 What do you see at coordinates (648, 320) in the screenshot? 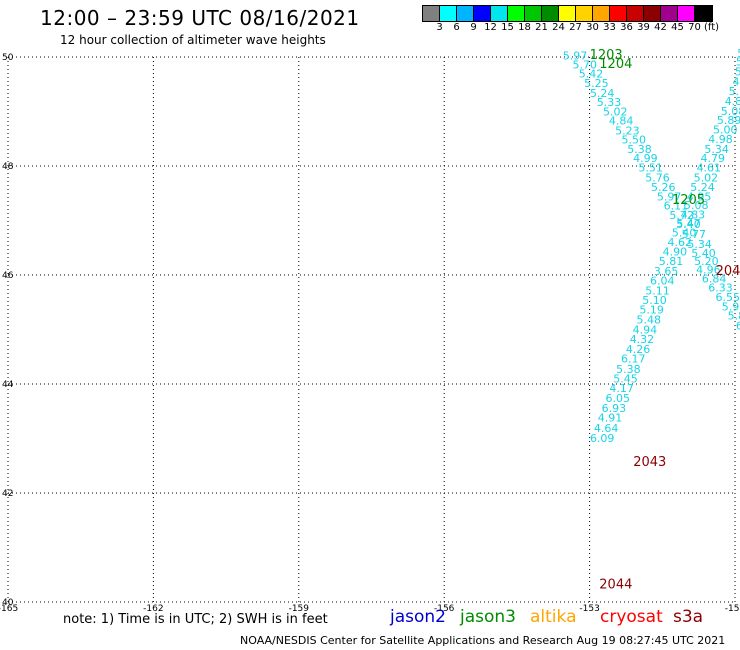
I see `wave-height-label: 5.48` at bounding box center [648, 320].